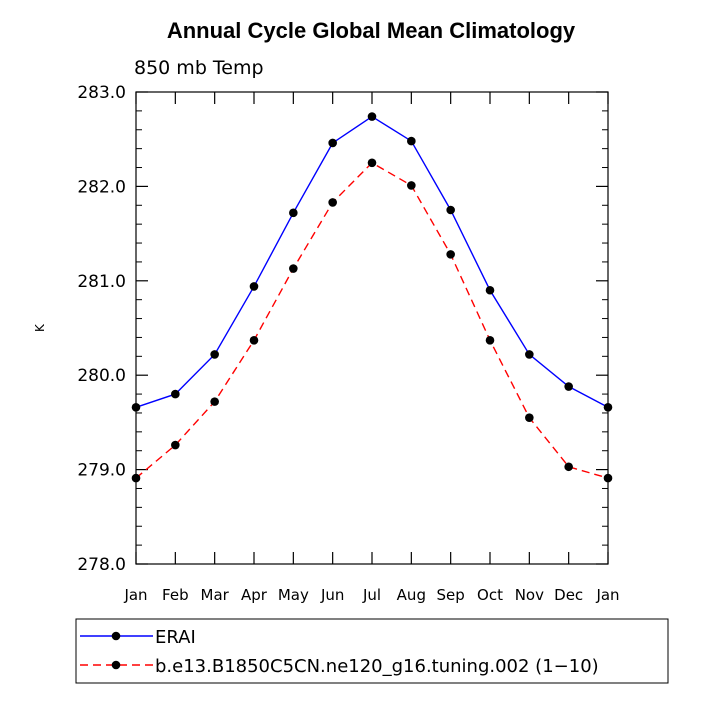 The image size is (701, 701). Describe the element at coordinates (101, 565) in the screenshot. I see `y-tick-label: 278.0` at that location.